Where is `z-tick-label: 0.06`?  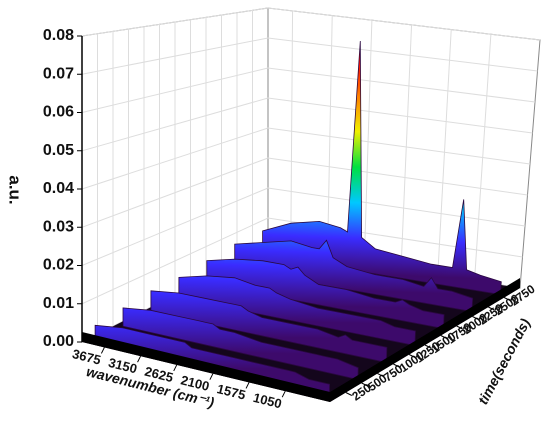 z-tick-label: 0.06 is located at coordinates (58, 112).